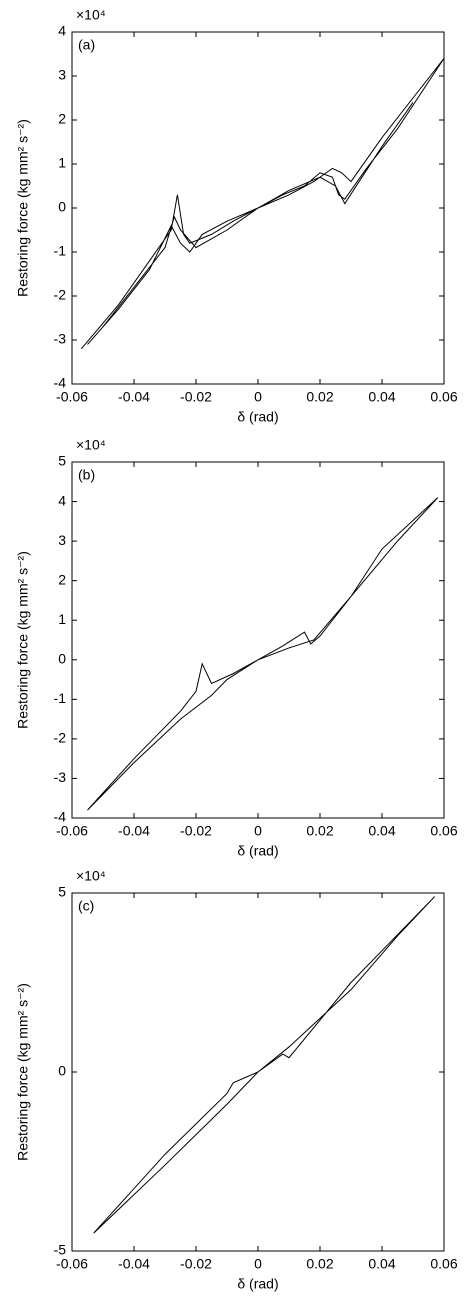  What do you see at coordinates (86, 475) in the screenshot?
I see `panel-label: (b)` at bounding box center [86, 475].